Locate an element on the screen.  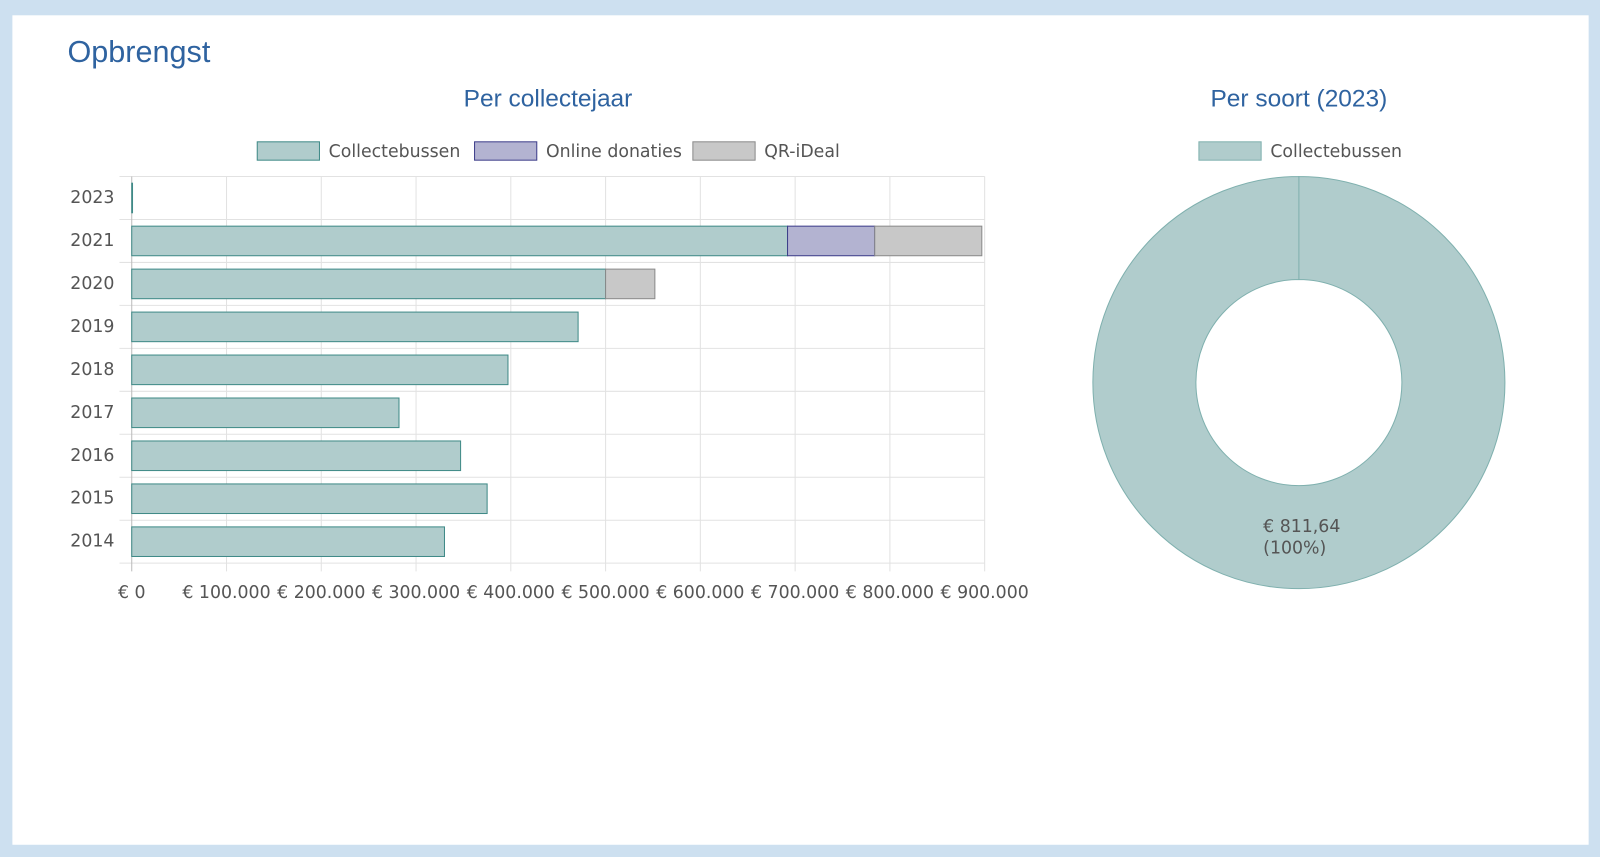
x-tick-label: € 700.000 is located at coordinates (795, 593).